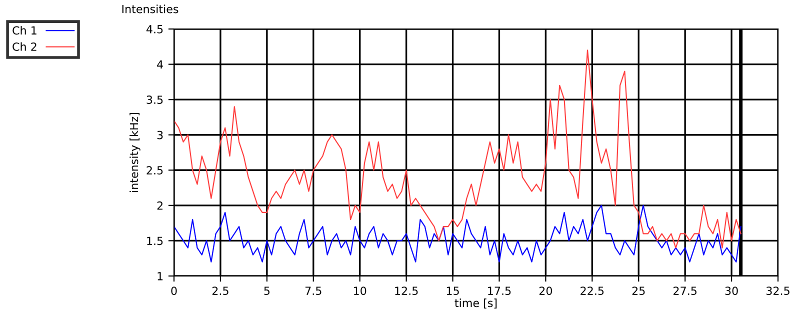  Describe the element at coordinates (135, 152) in the screenshot. I see `y-axis-title: intensity [kHz]` at that location.